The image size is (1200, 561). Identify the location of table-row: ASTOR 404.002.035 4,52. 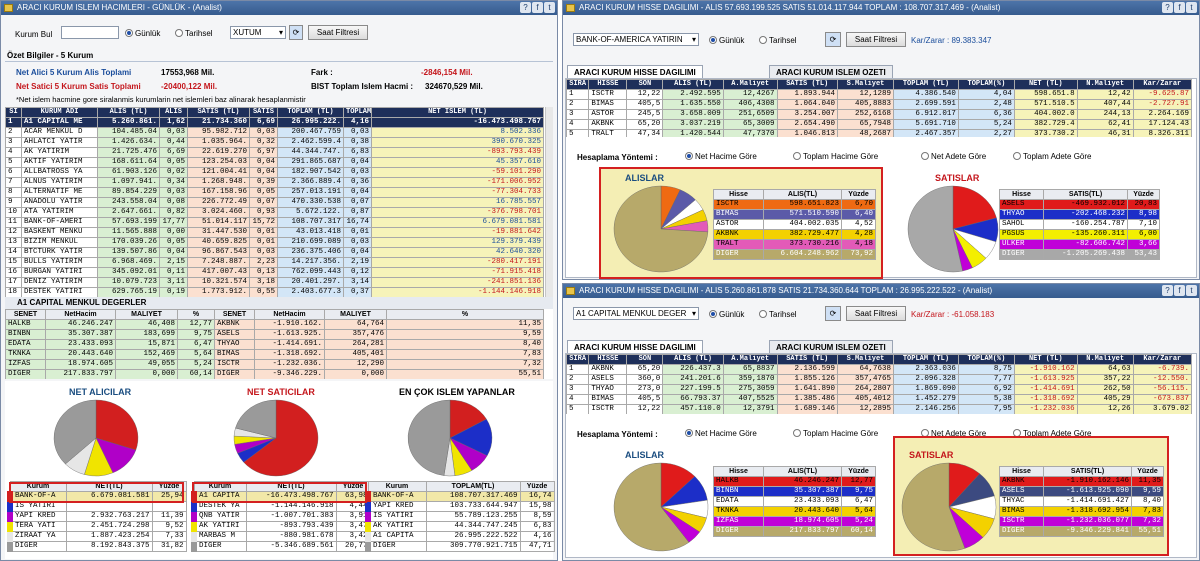
(794, 224).